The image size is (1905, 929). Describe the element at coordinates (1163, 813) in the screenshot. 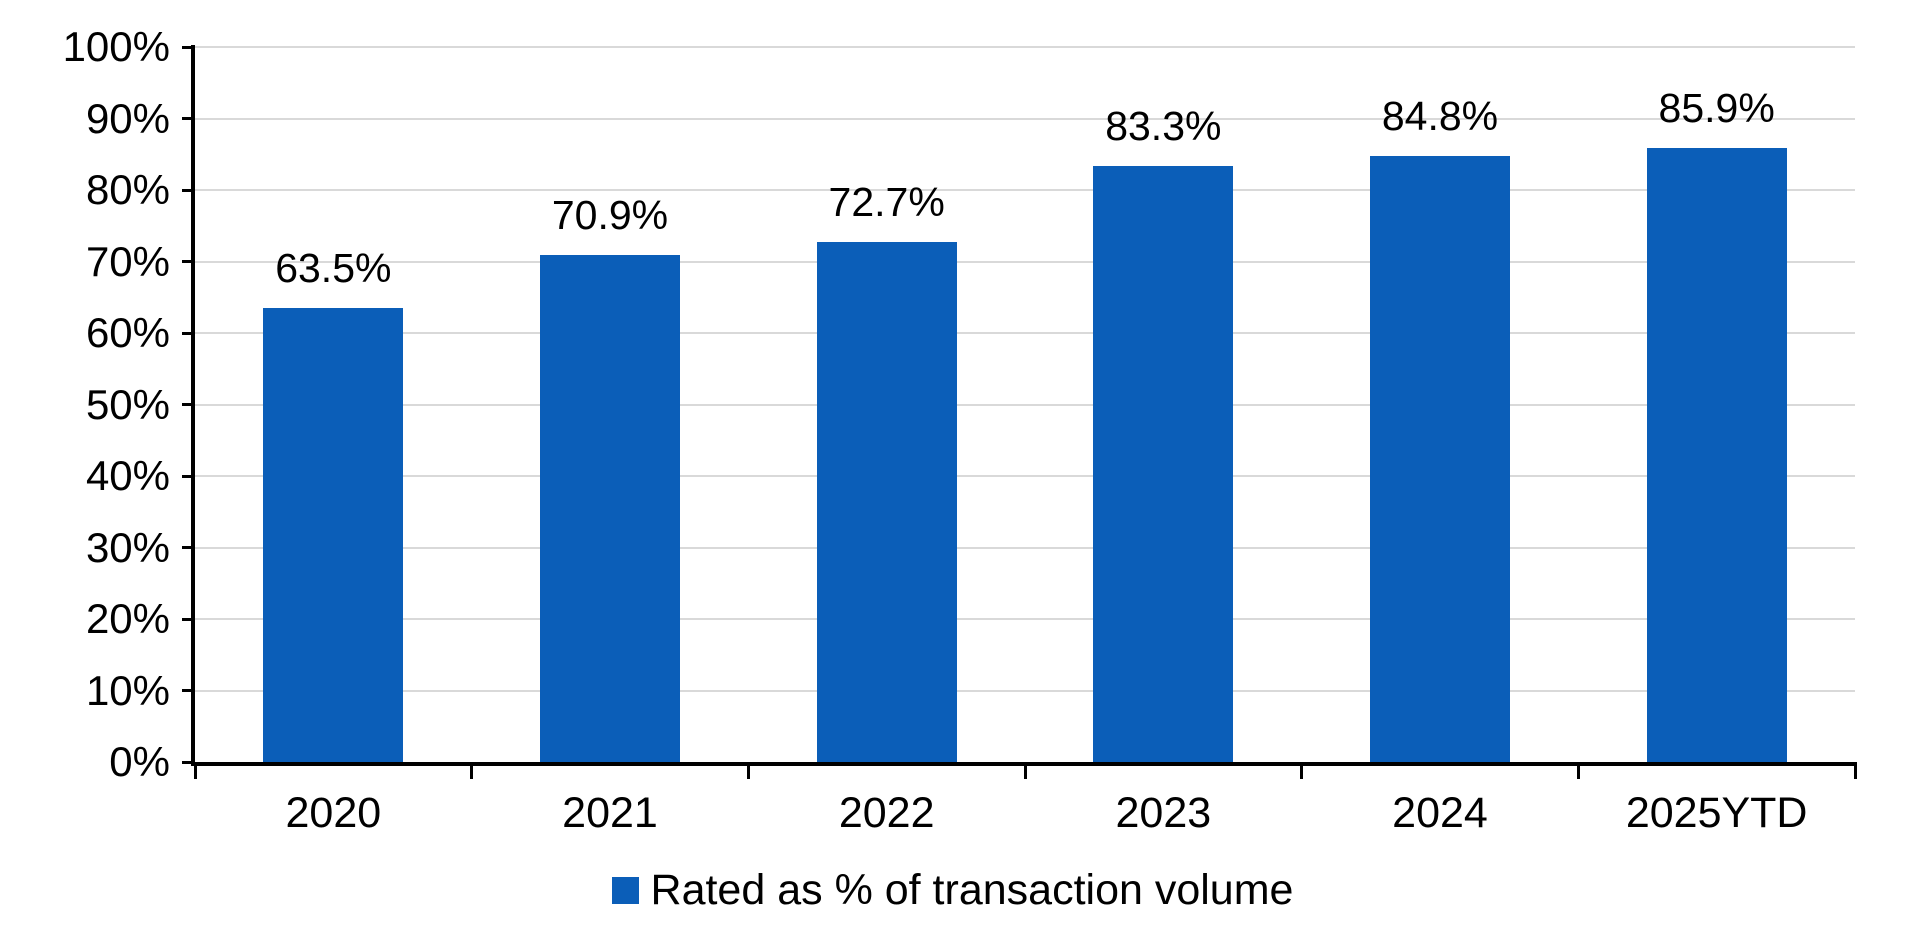

I see `x-axis-category-label: 2023` at that location.